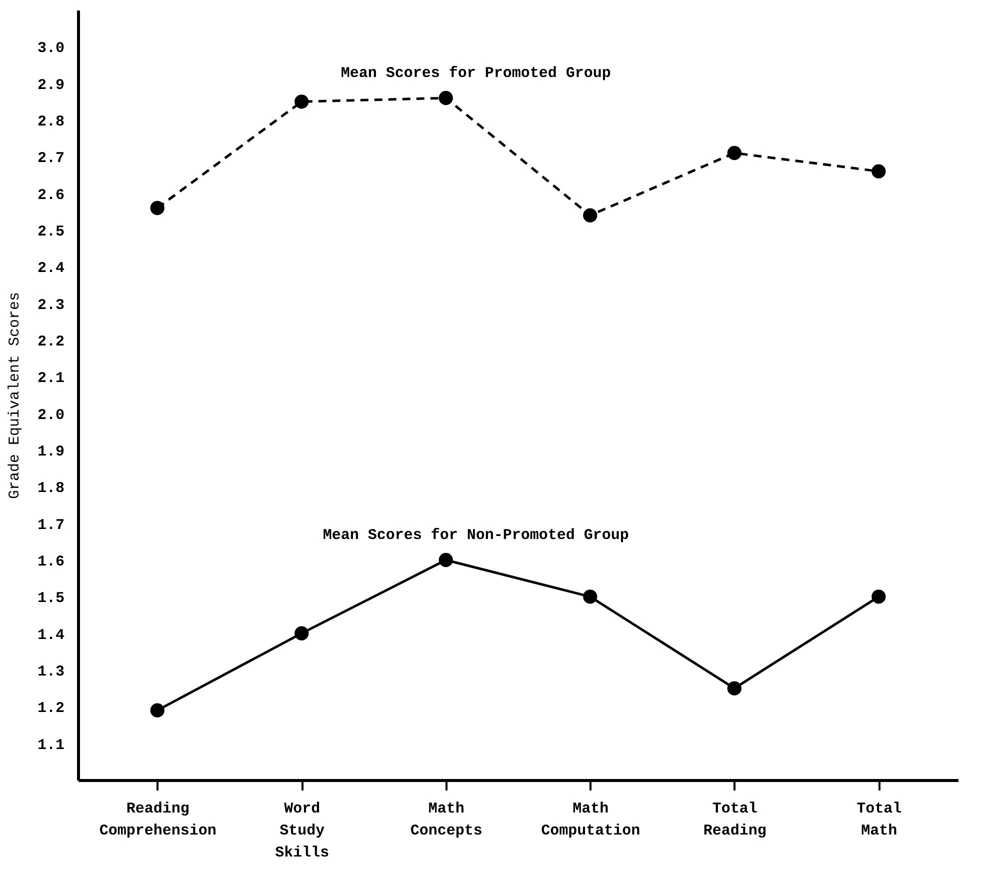 The height and width of the screenshot is (870, 1000). Describe the element at coordinates (50, 195) in the screenshot. I see `y-tick-label: 2.6` at that location.